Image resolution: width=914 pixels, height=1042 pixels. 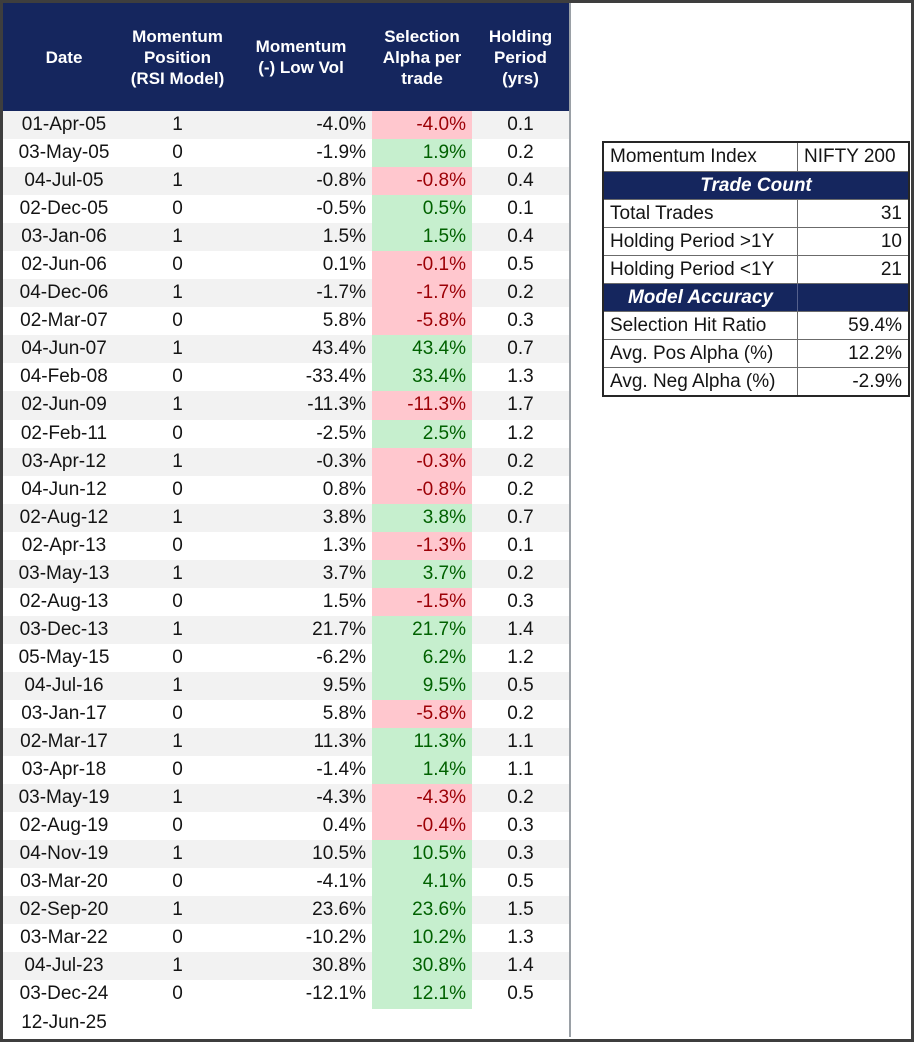 I want to click on cell-alpha: -11.3%, so click(x=422, y=405).